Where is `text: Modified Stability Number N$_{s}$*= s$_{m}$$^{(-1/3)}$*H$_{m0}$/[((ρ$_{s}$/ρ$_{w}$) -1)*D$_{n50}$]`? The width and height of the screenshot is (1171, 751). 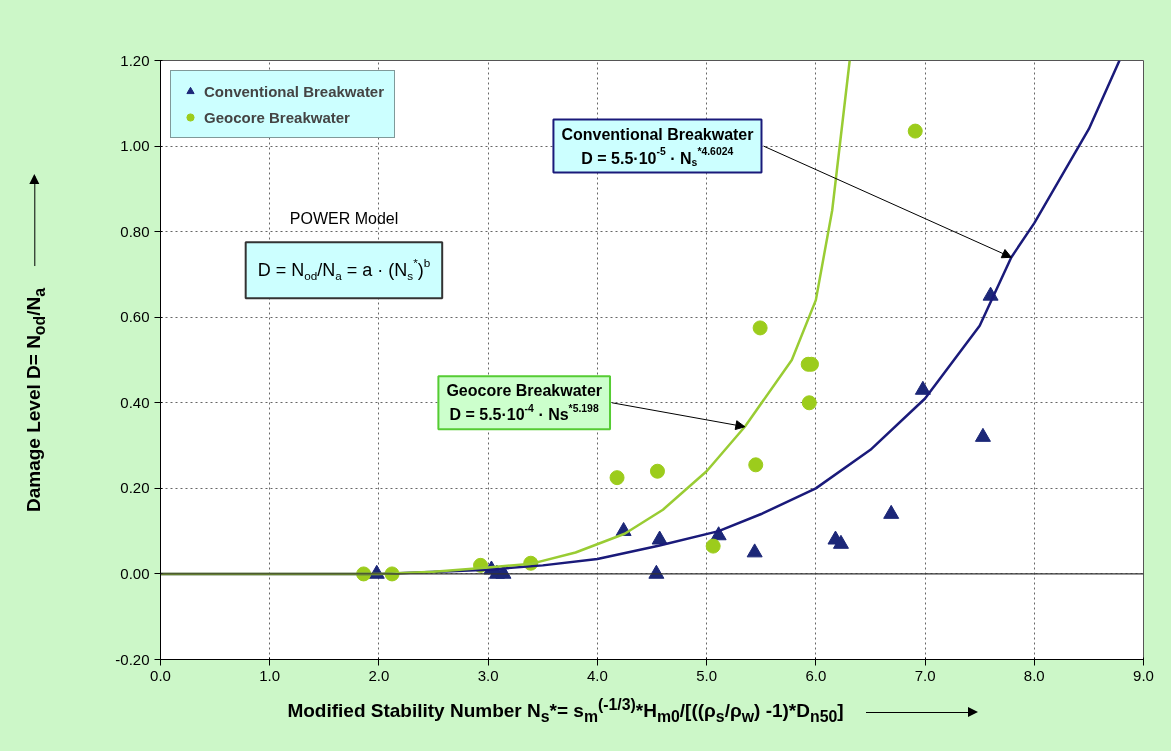
text: Modified Stability Number N$_{s}$*= s$_{m}$$^{(-1/3)}$*H$_{m0}$/[((ρ$_{s}$/ρ$_{w}$) -1)*D$_{n50}$] is located at coordinates (565, 711).